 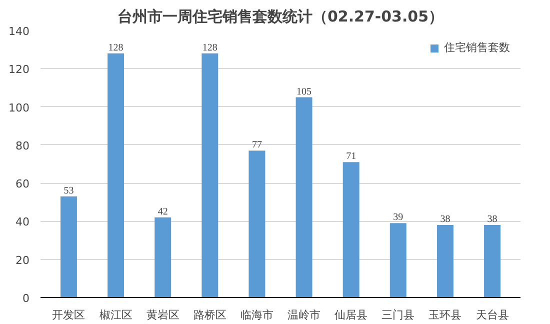 What do you see at coordinates (398, 315) in the screenshot?
I see `x-tick-label: 三门县` at bounding box center [398, 315].